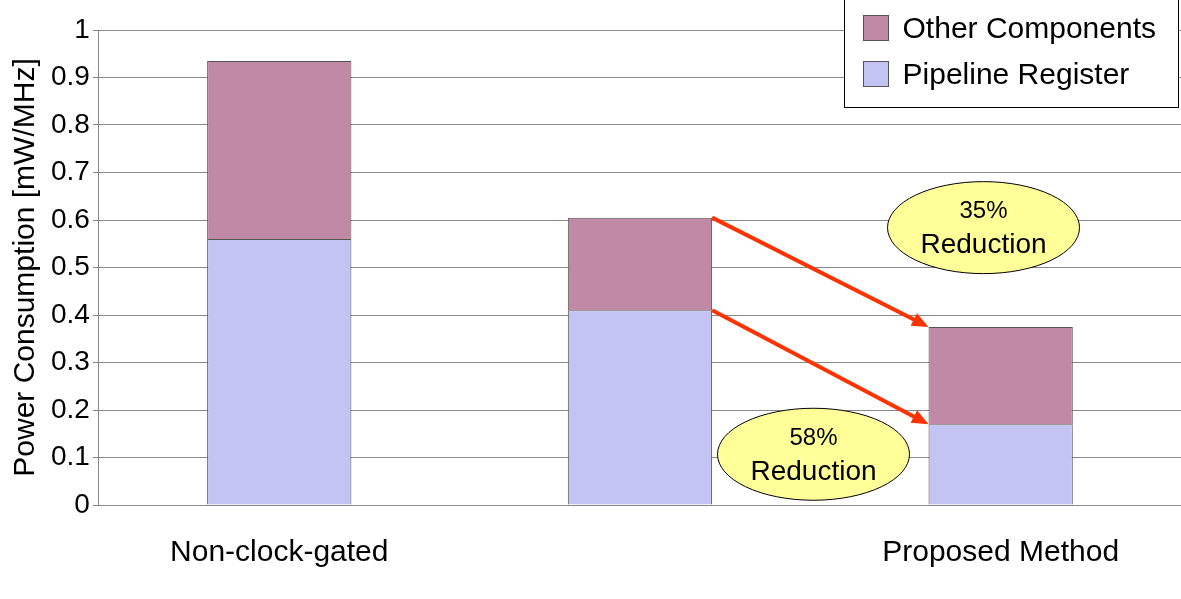 Image resolution: width=1181 pixels, height=599 pixels. I want to click on y-tick-label: 1, so click(82, 28).